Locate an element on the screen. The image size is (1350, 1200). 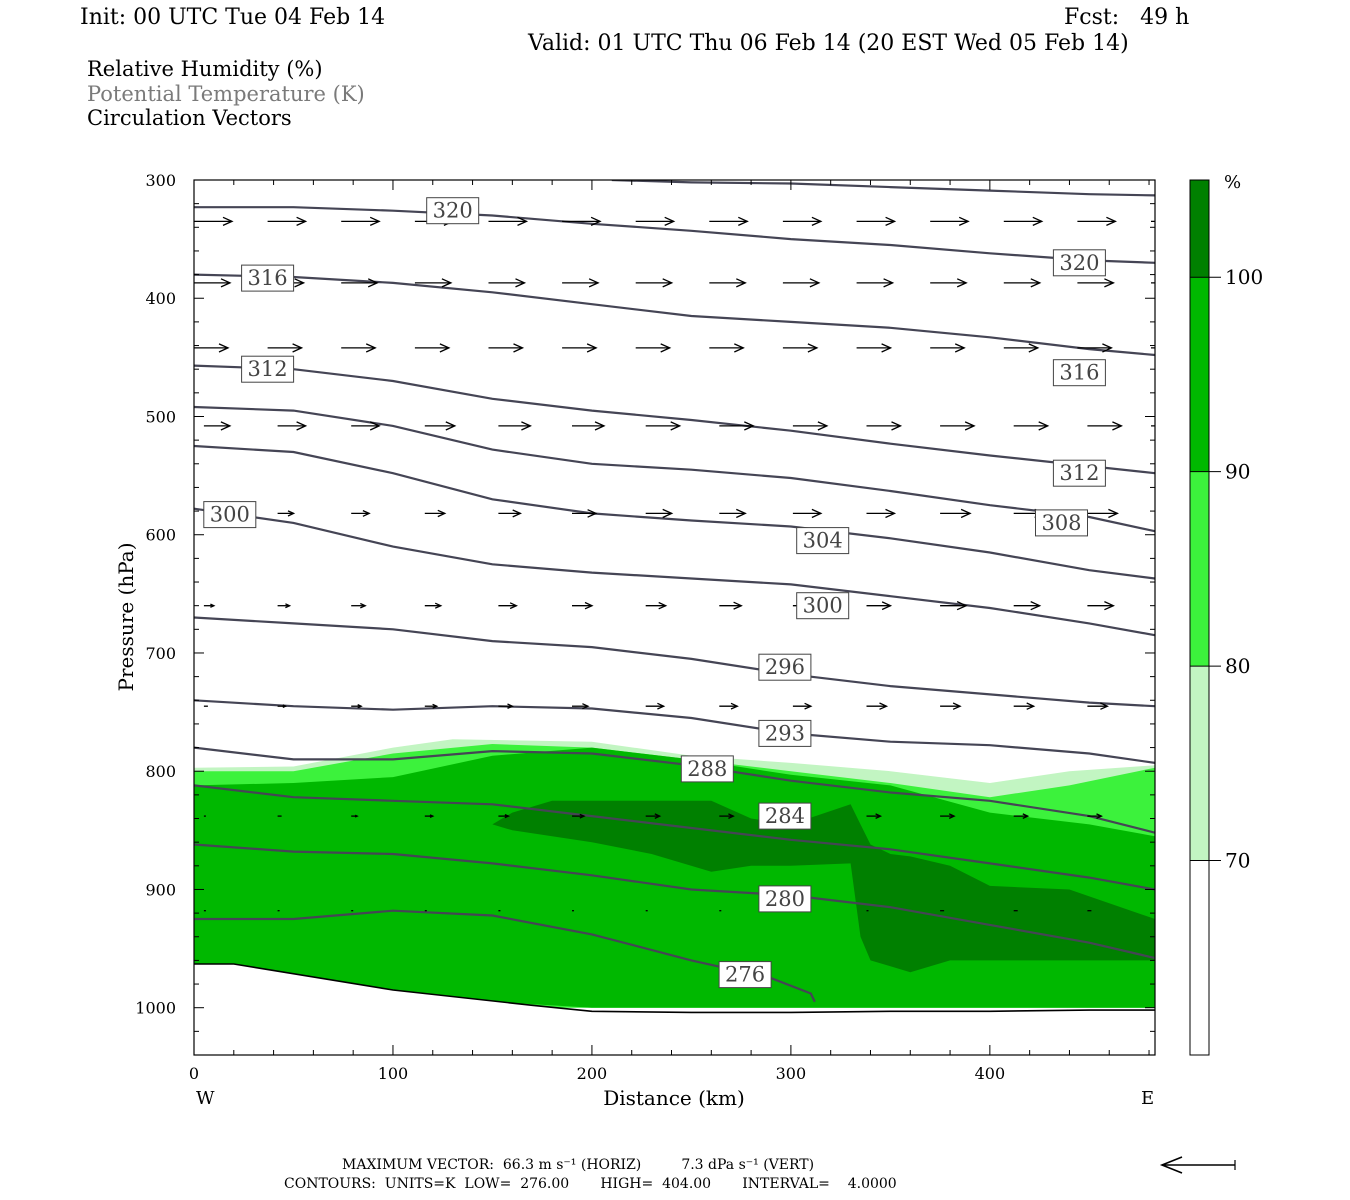
x-end-label-east: E is located at coordinates (1147, 1098).